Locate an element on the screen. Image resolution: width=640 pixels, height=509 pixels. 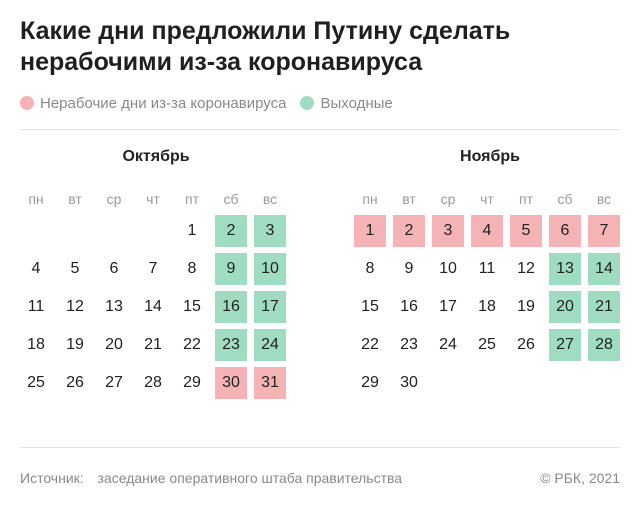
month-title: Октябрь is located at coordinates (156, 156).